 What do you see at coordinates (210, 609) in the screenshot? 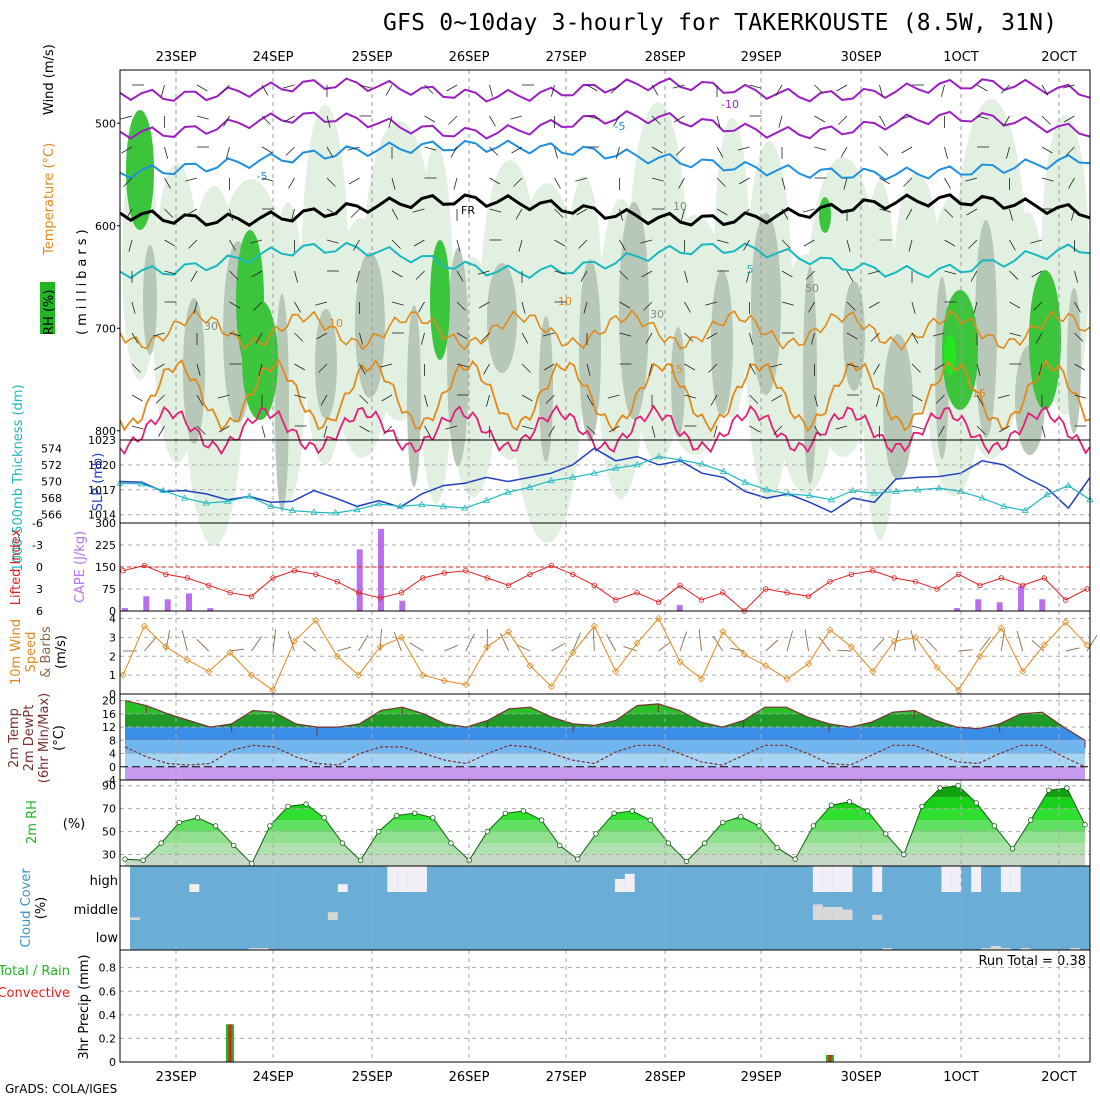
I see `cape-bar` at bounding box center [210, 609].